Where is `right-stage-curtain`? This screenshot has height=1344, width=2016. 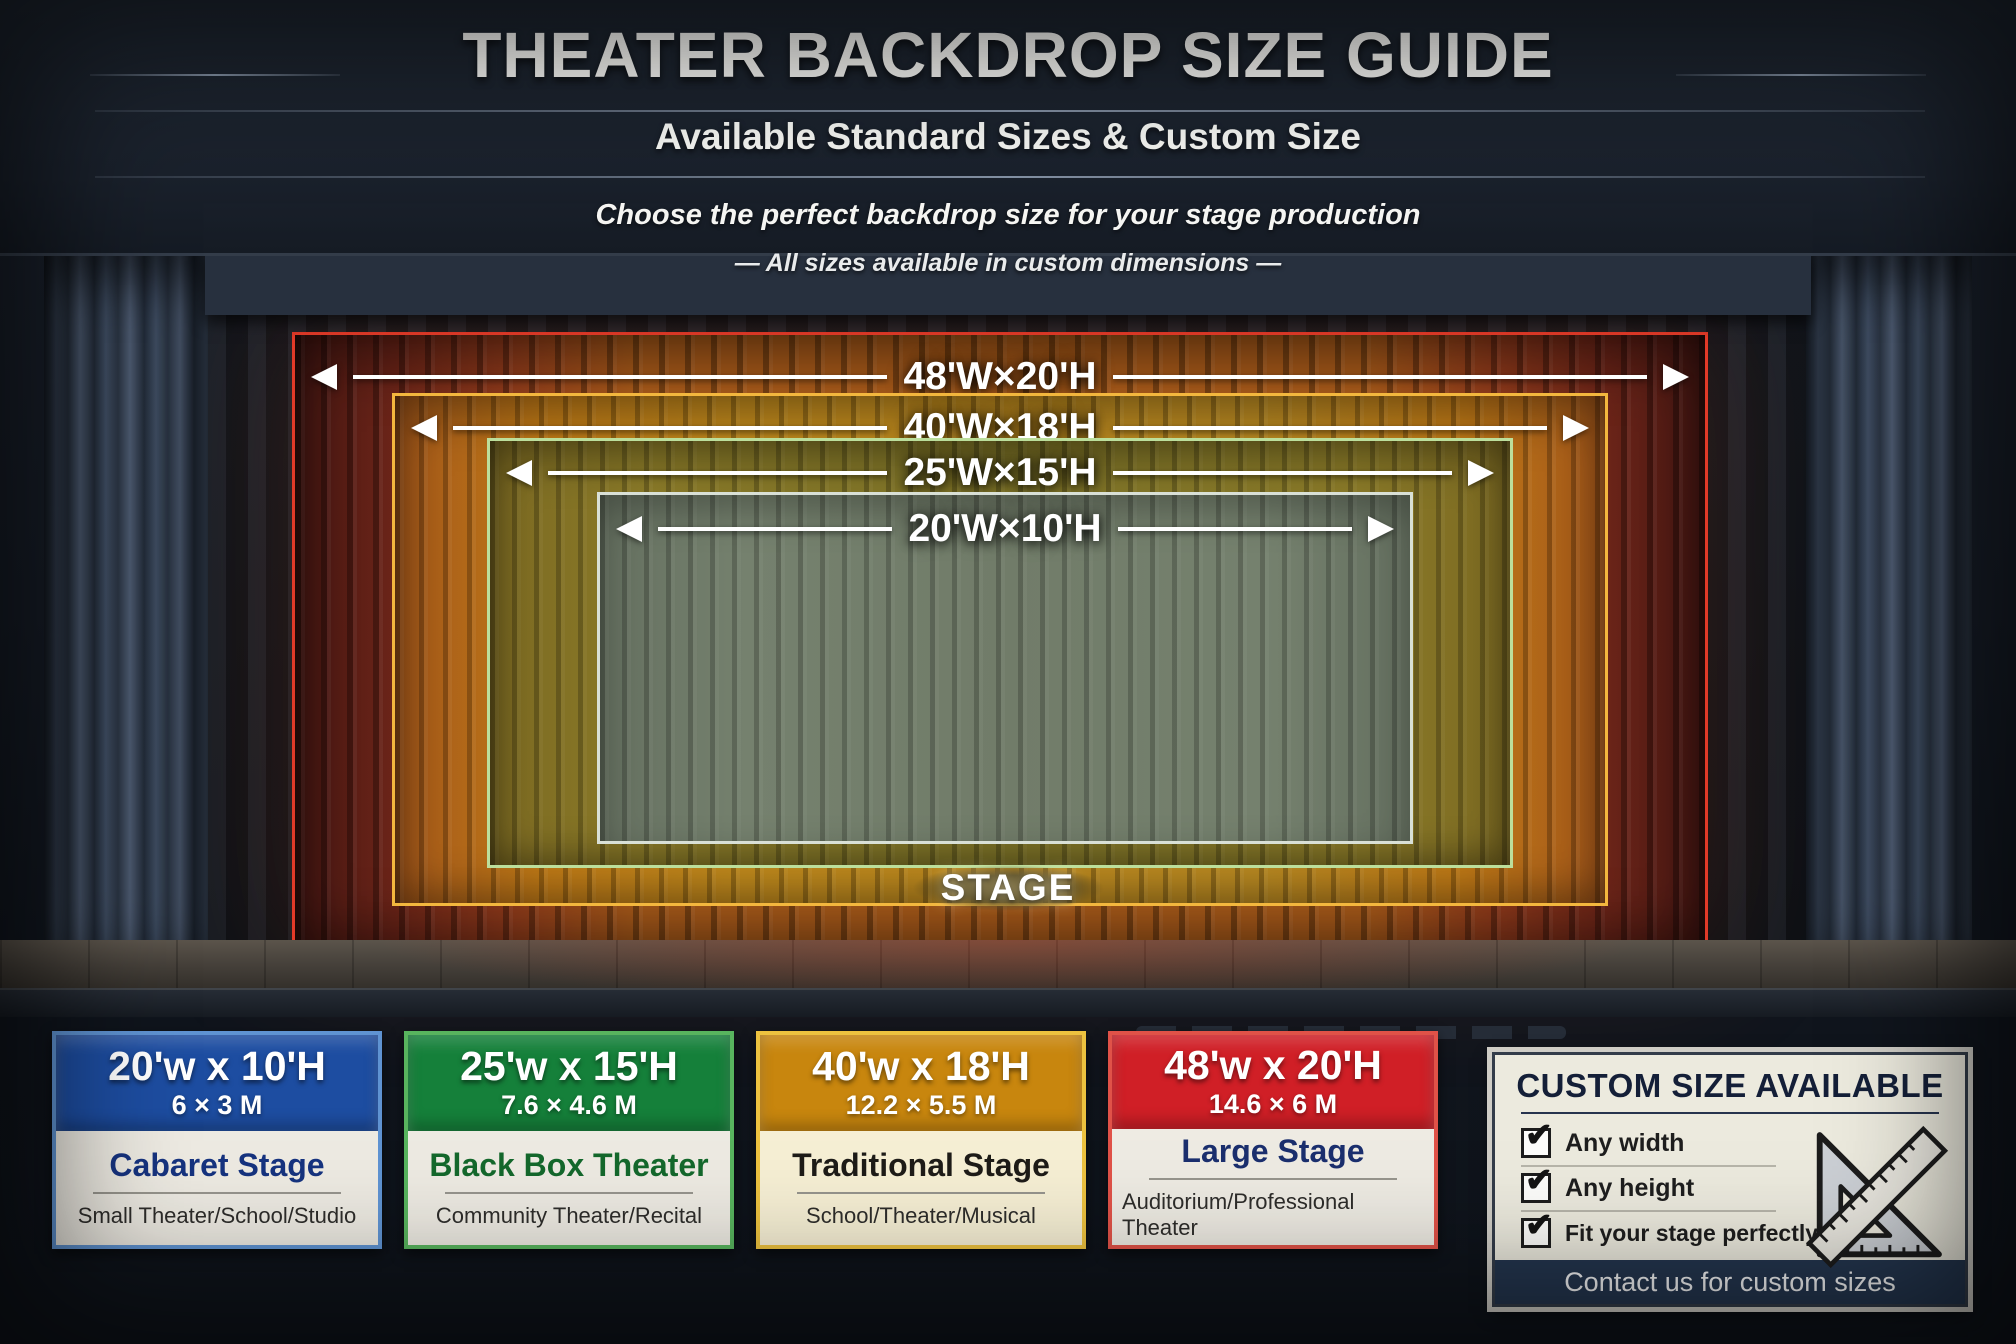
right-stage-curtain is located at coordinates (1889, 625).